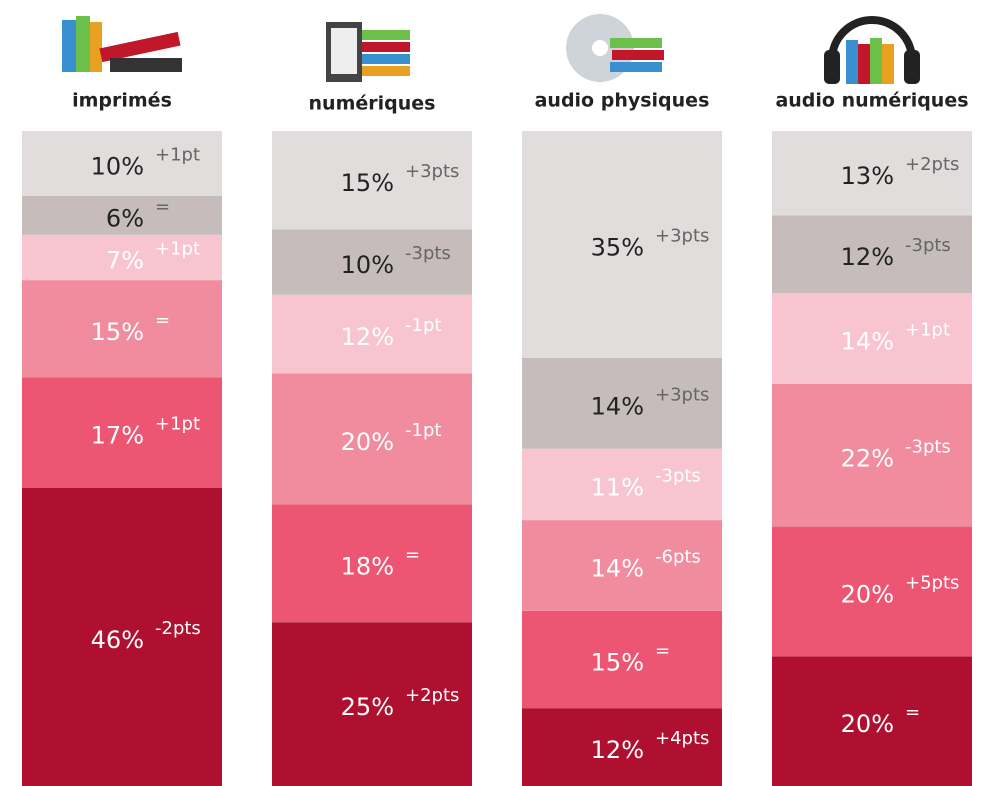 This screenshot has height=786, width=1000. What do you see at coordinates (367, 566) in the screenshot?
I see `value-label: 18%` at bounding box center [367, 566].